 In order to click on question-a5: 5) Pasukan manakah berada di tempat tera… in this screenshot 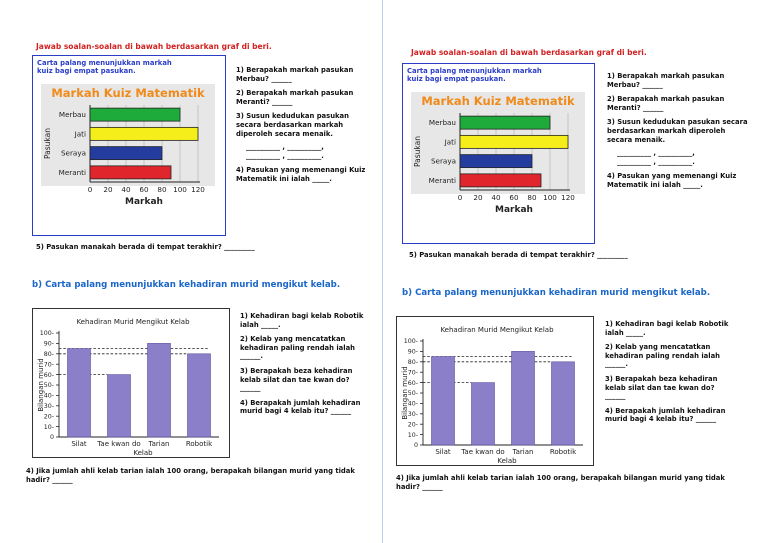, I will do `click(518, 255)`.